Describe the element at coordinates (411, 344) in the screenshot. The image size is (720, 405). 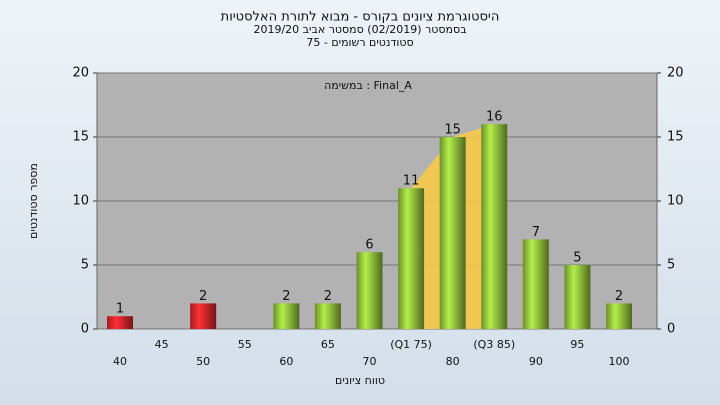
I see `x-tick-label: (Q1 75)` at that location.